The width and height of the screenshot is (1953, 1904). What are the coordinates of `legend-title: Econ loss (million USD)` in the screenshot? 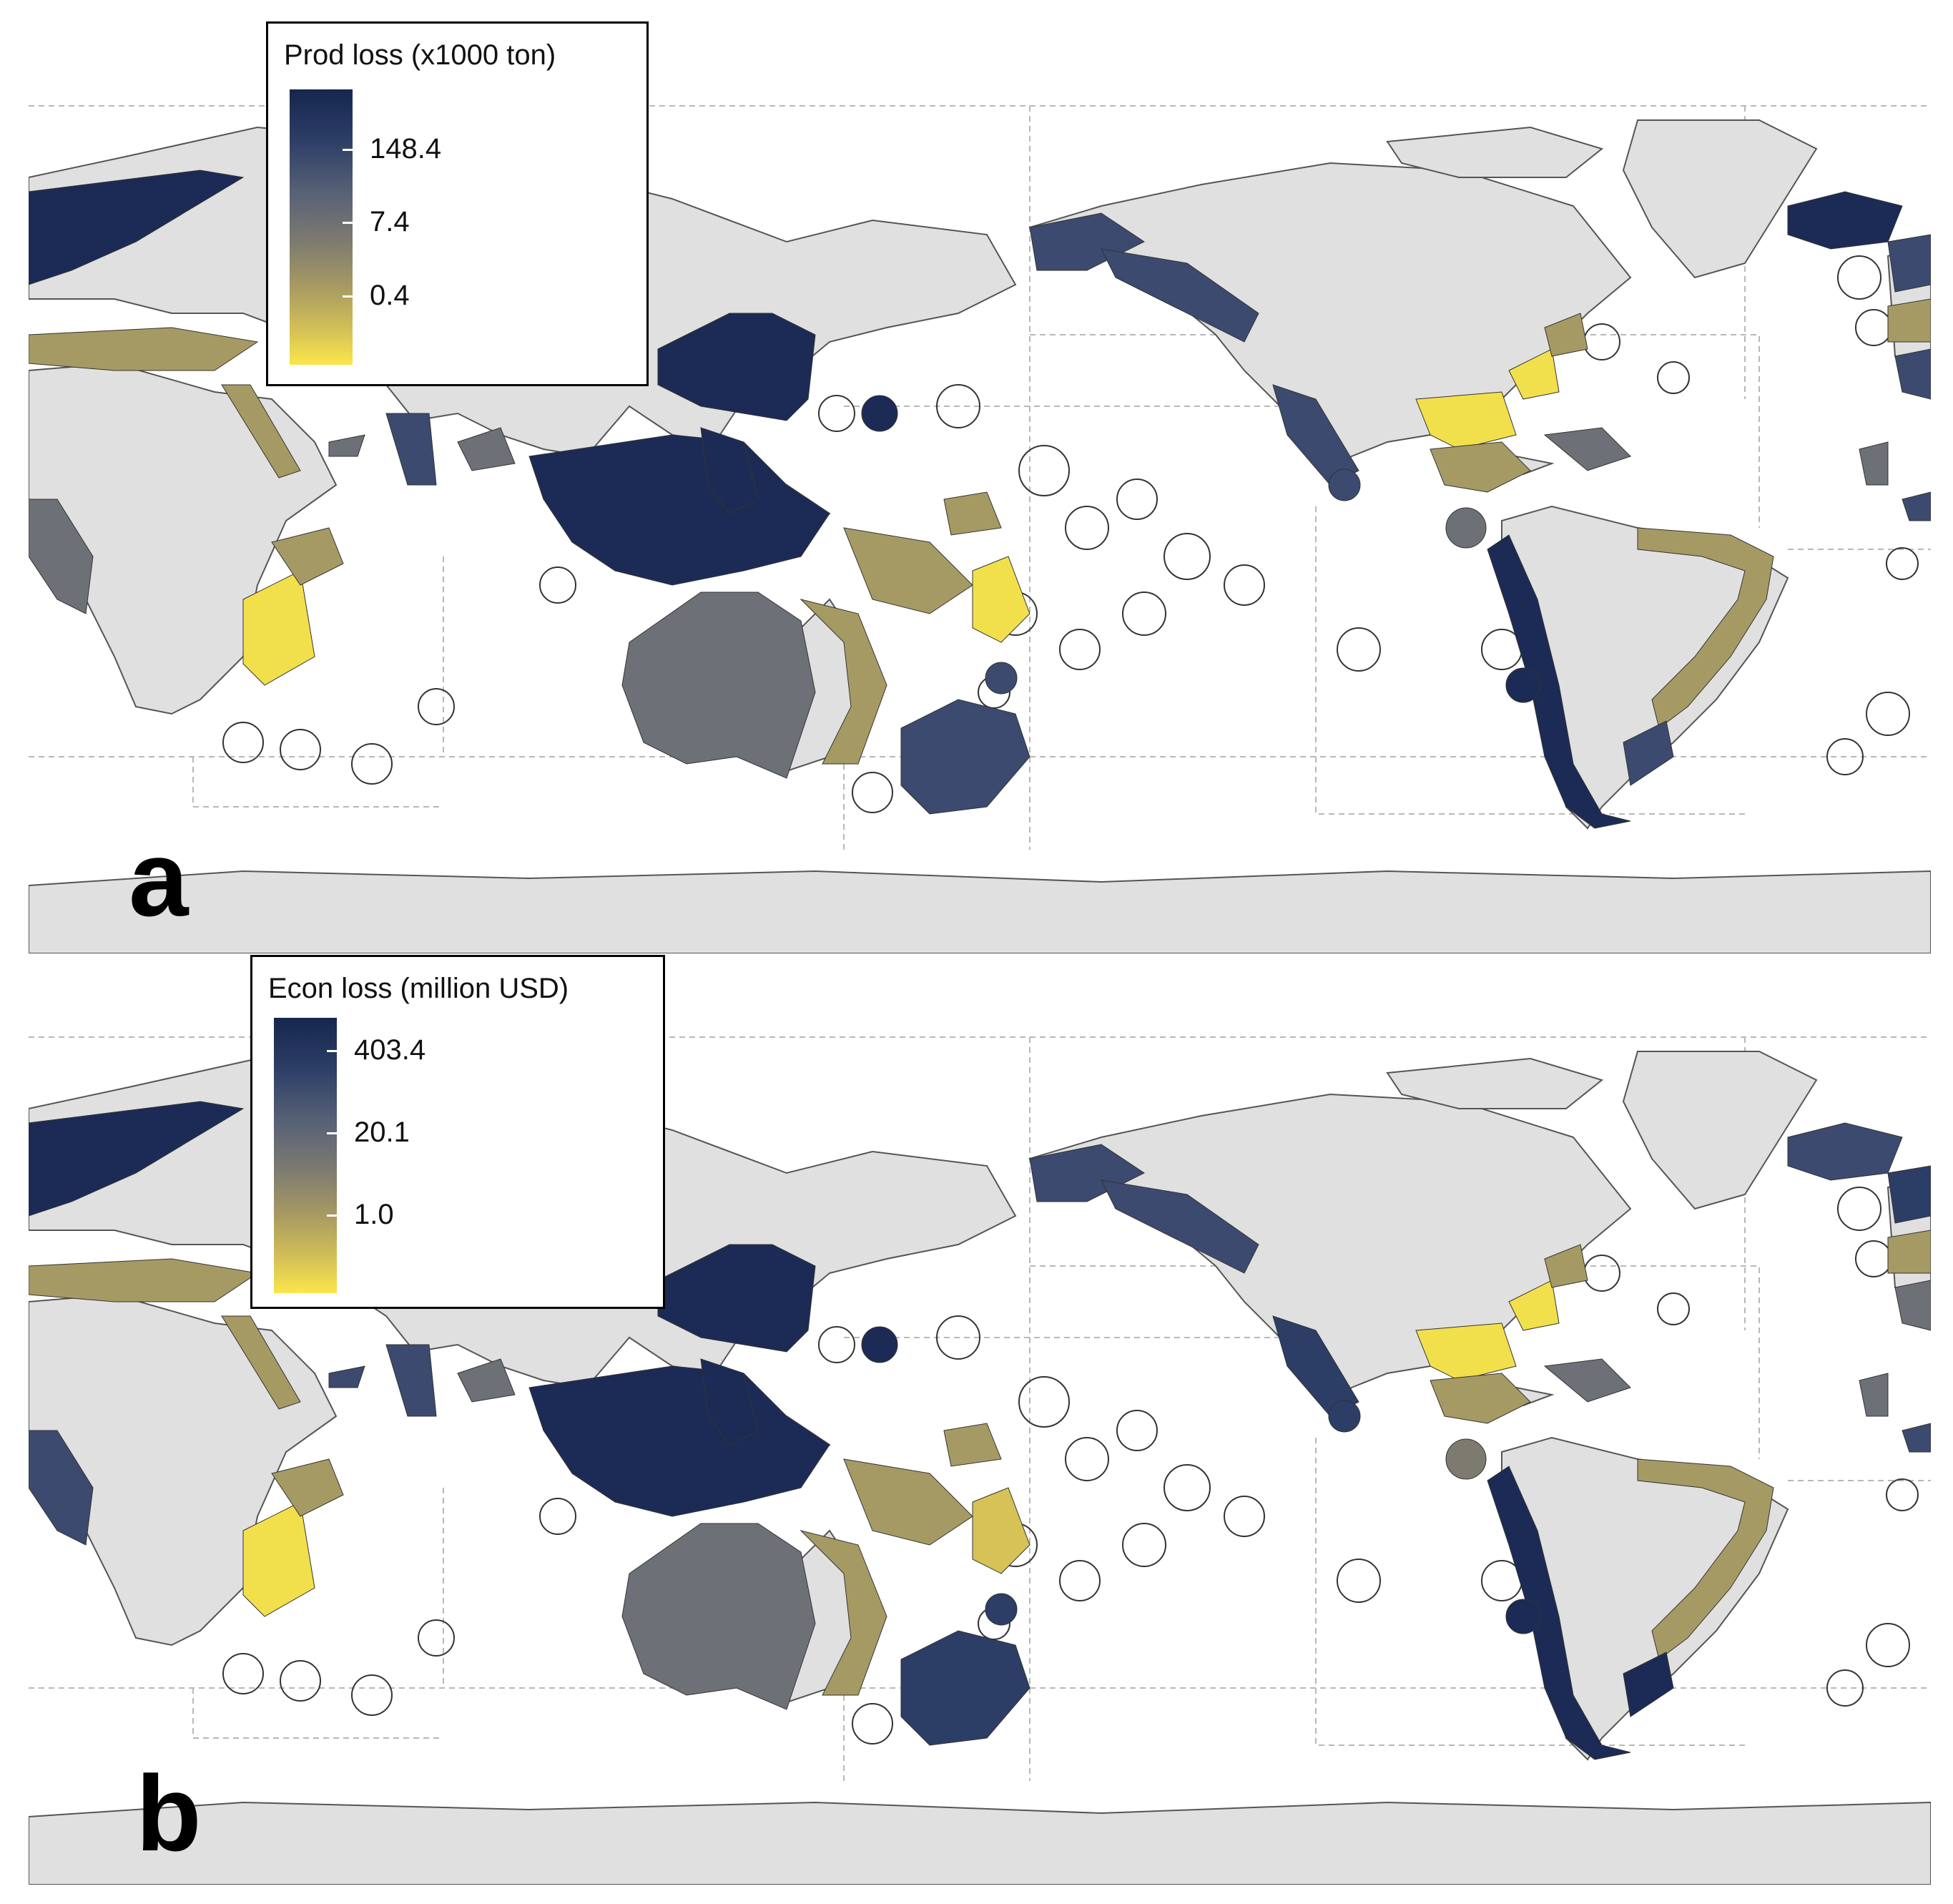 It's located at (418, 988).